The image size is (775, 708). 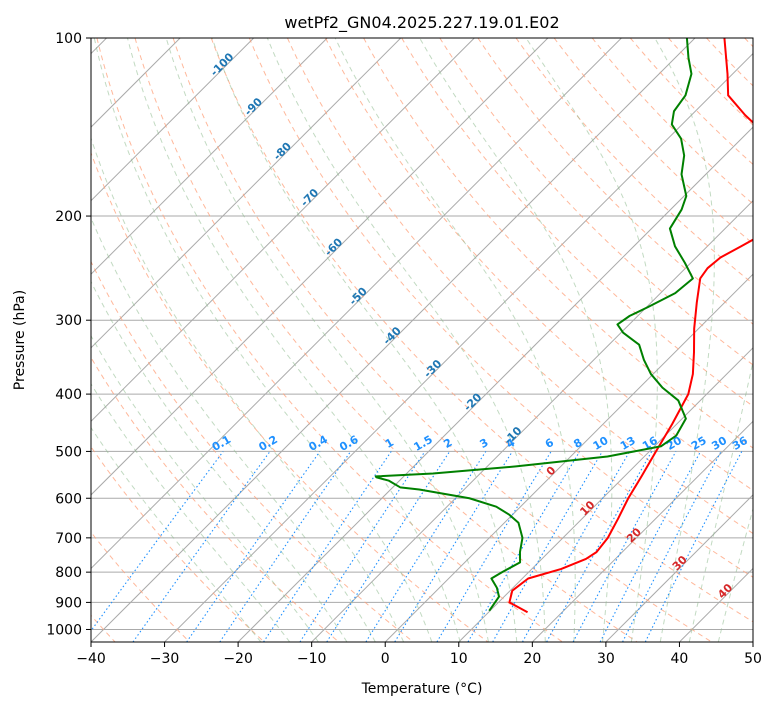 I want to click on x-tick-label: 40, so click(x=680, y=659).